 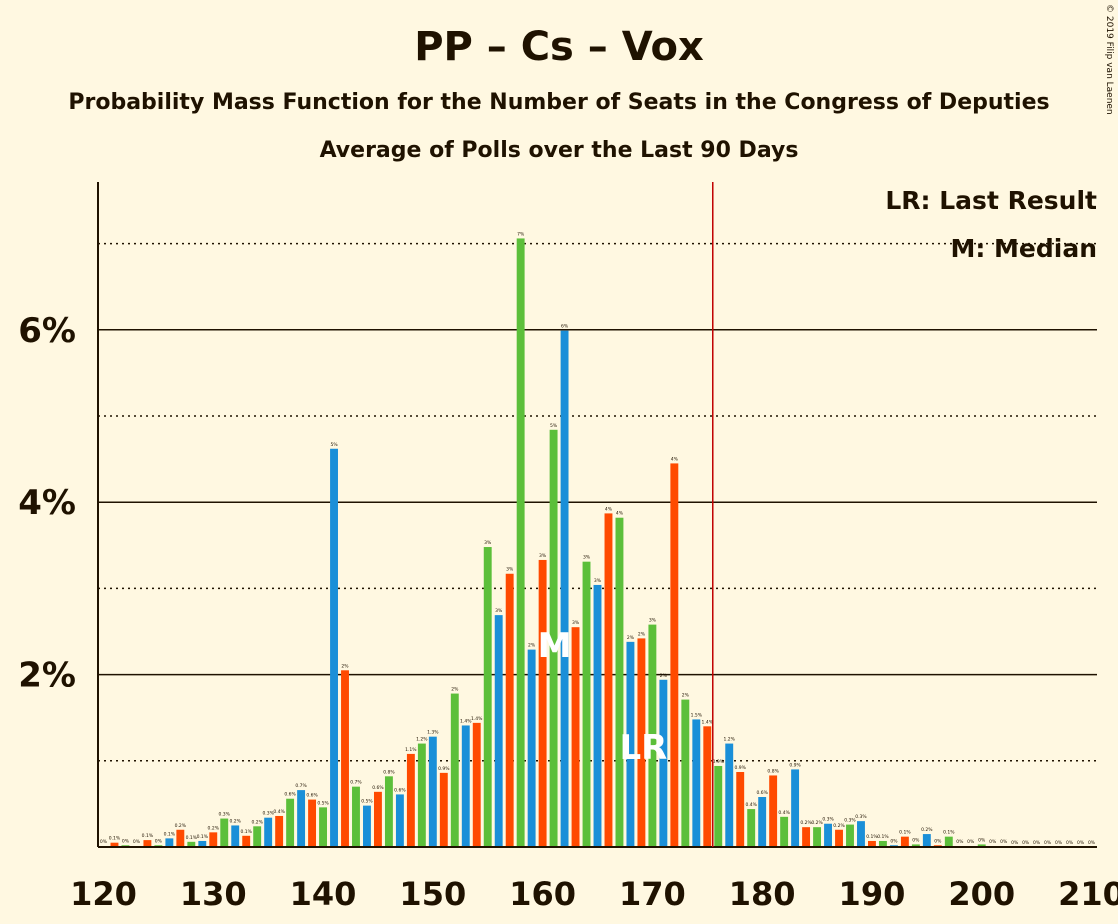 I want to click on bar-value-label: 0.8%, so click(x=389, y=772).